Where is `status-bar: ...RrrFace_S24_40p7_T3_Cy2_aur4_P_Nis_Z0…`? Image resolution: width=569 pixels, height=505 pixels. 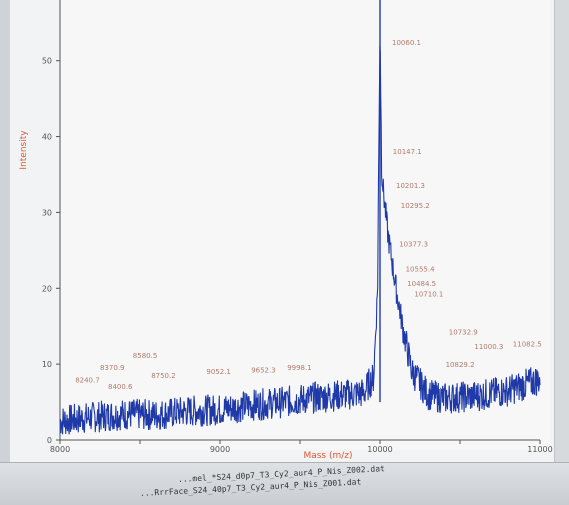
status-bar: ...RrrFace_S24_40p7_T3_Cy2_aur4_P_Nis_Z0… is located at coordinates (284, 483).